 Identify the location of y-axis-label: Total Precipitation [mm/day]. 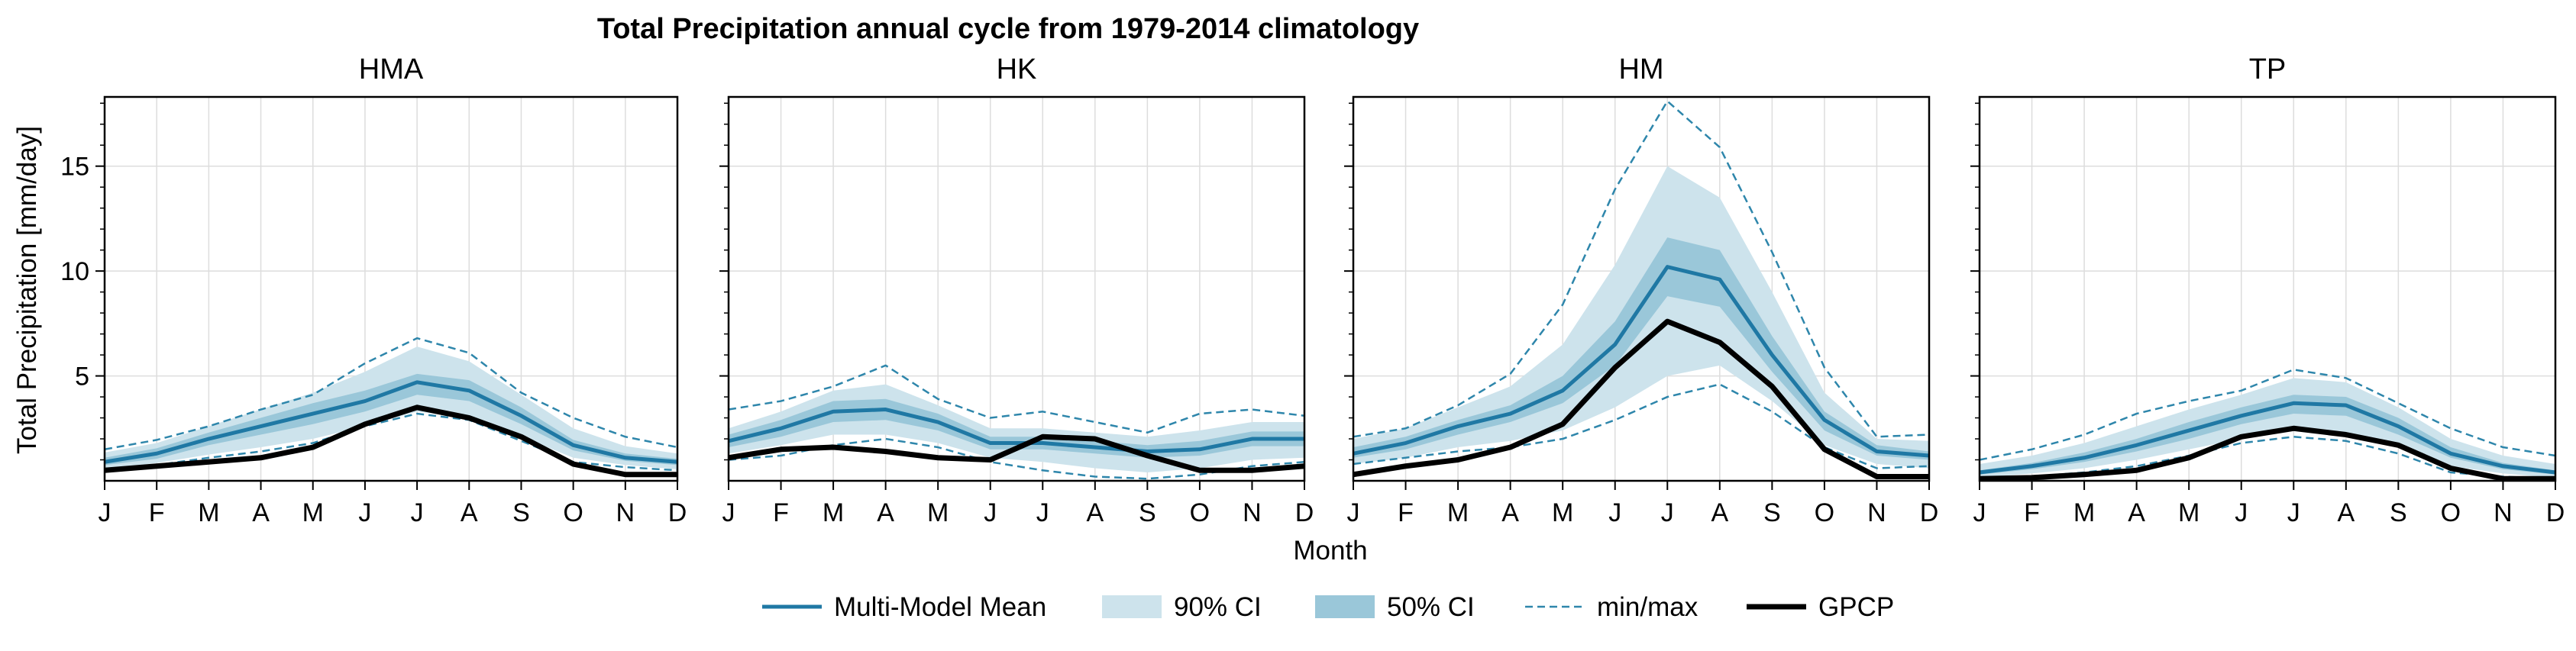
(27, 290).